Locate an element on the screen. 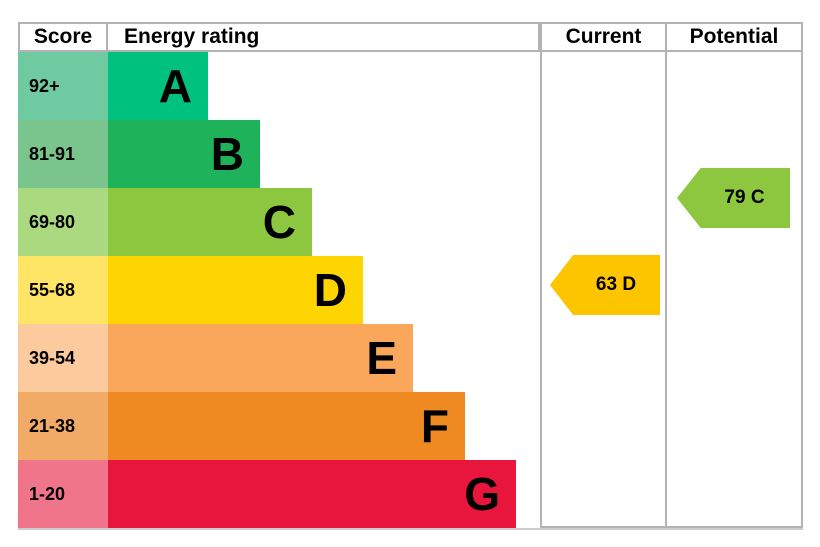 This screenshot has height=547, width=820. energy-rating-column-header: Energy rating is located at coordinates (192, 36).